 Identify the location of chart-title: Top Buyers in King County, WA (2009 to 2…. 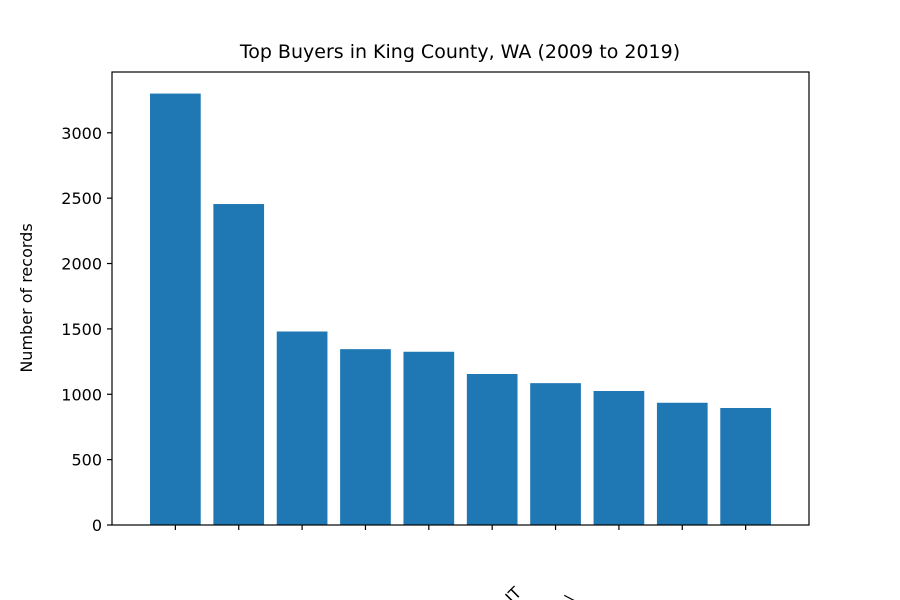
(459, 52).